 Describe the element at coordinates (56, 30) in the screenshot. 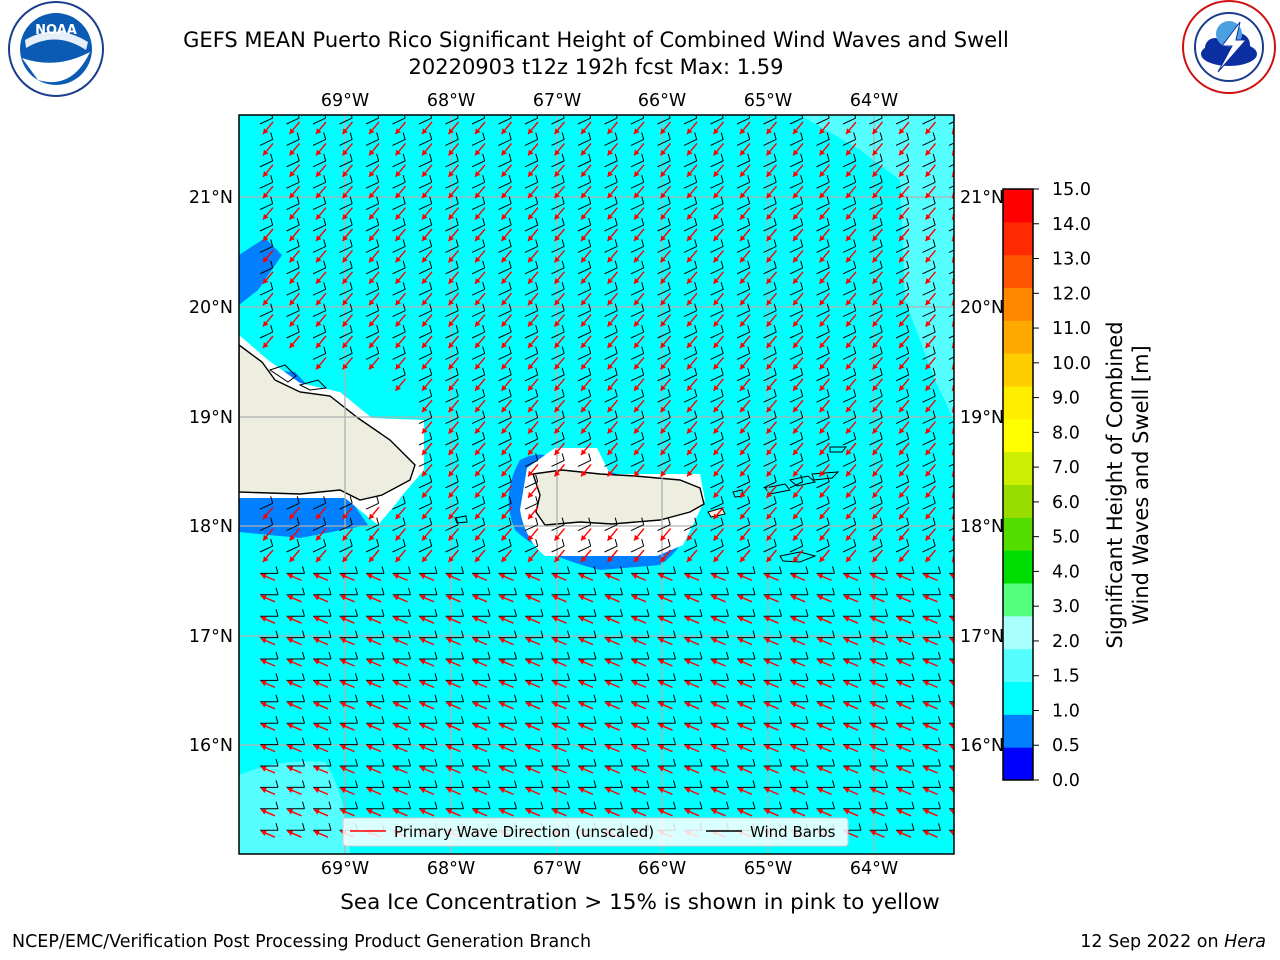

I see `noaa-logo-text: NOAA` at that location.